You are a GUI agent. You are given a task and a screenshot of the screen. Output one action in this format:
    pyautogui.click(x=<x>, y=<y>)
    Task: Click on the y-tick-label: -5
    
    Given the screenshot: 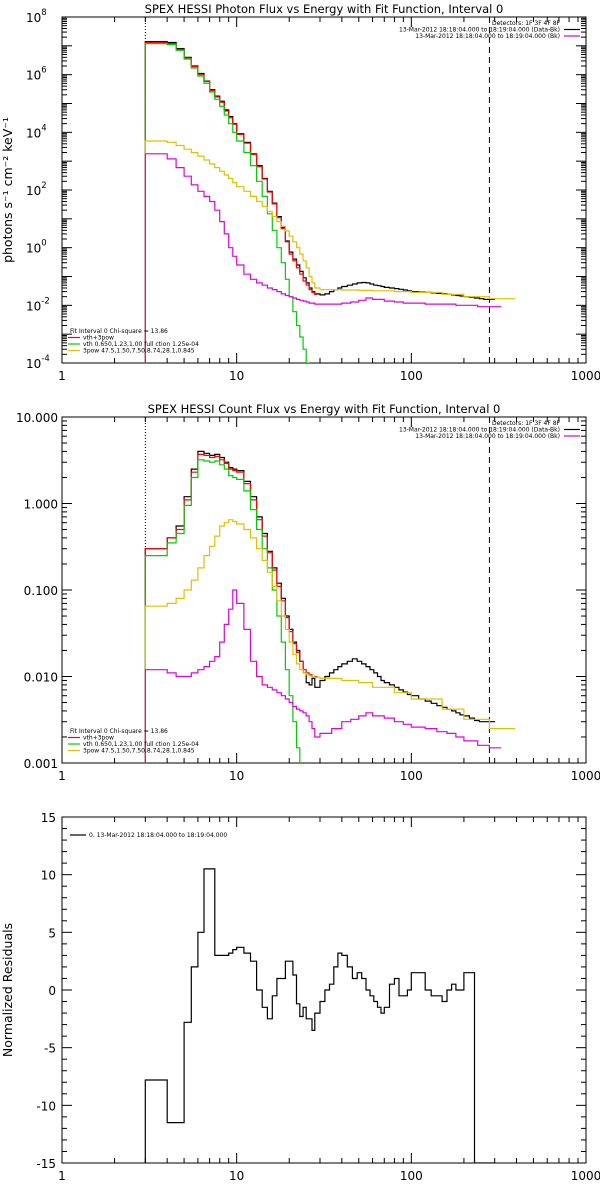 What is the action you would take?
    pyautogui.click(x=50, y=1049)
    